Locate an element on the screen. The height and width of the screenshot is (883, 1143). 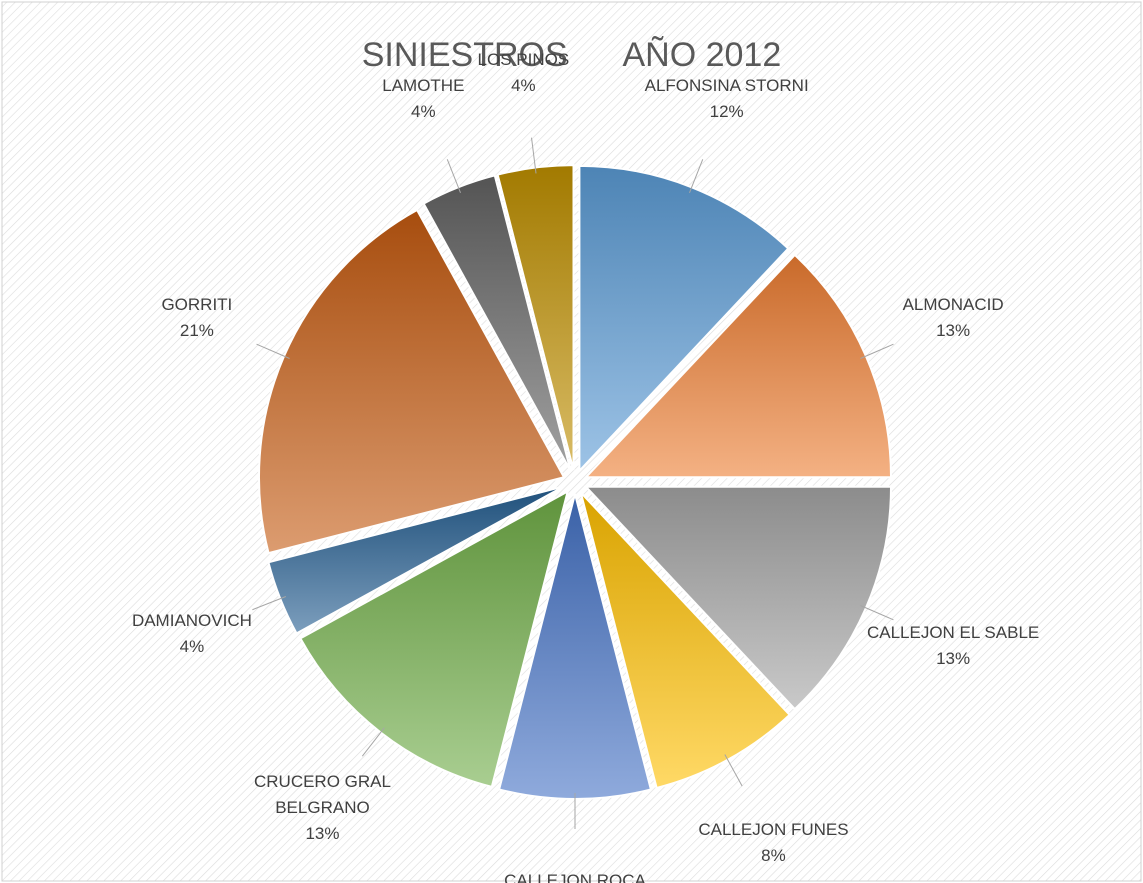
data-label: CALLEJON EL SABLE 13% is located at coordinates (953, 646).